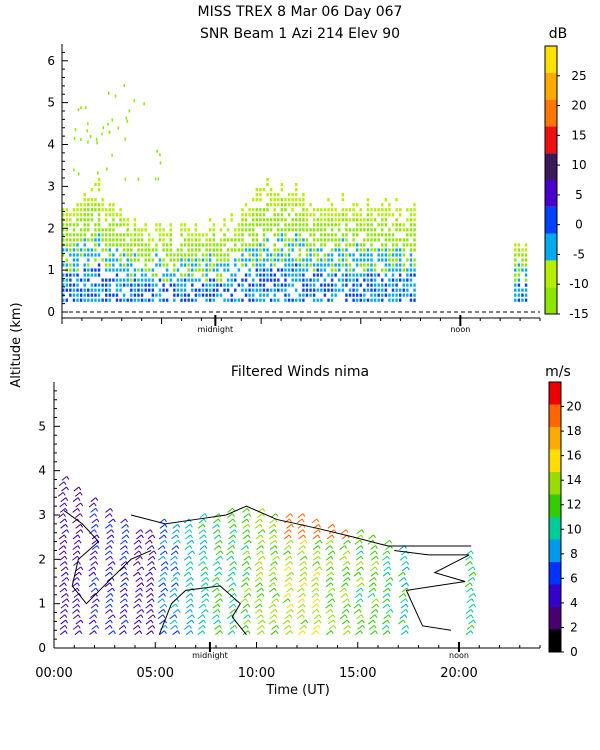 The width and height of the screenshot is (600, 750). Describe the element at coordinates (300, 12) in the screenshot. I see `figure-title-line1: MISS TREX 8 Mar 06 Day 067` at that location.